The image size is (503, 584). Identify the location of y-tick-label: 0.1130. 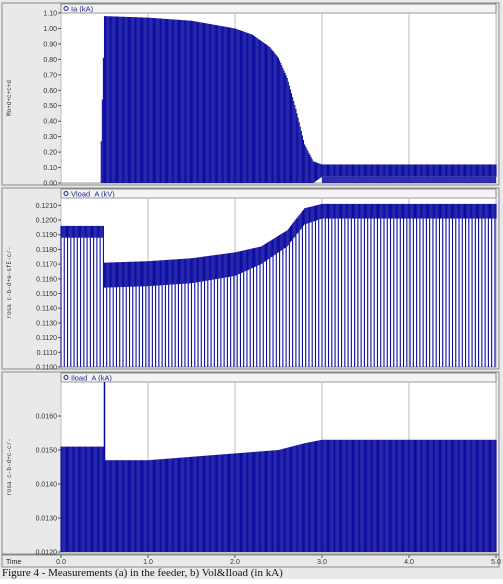
(46, 323).